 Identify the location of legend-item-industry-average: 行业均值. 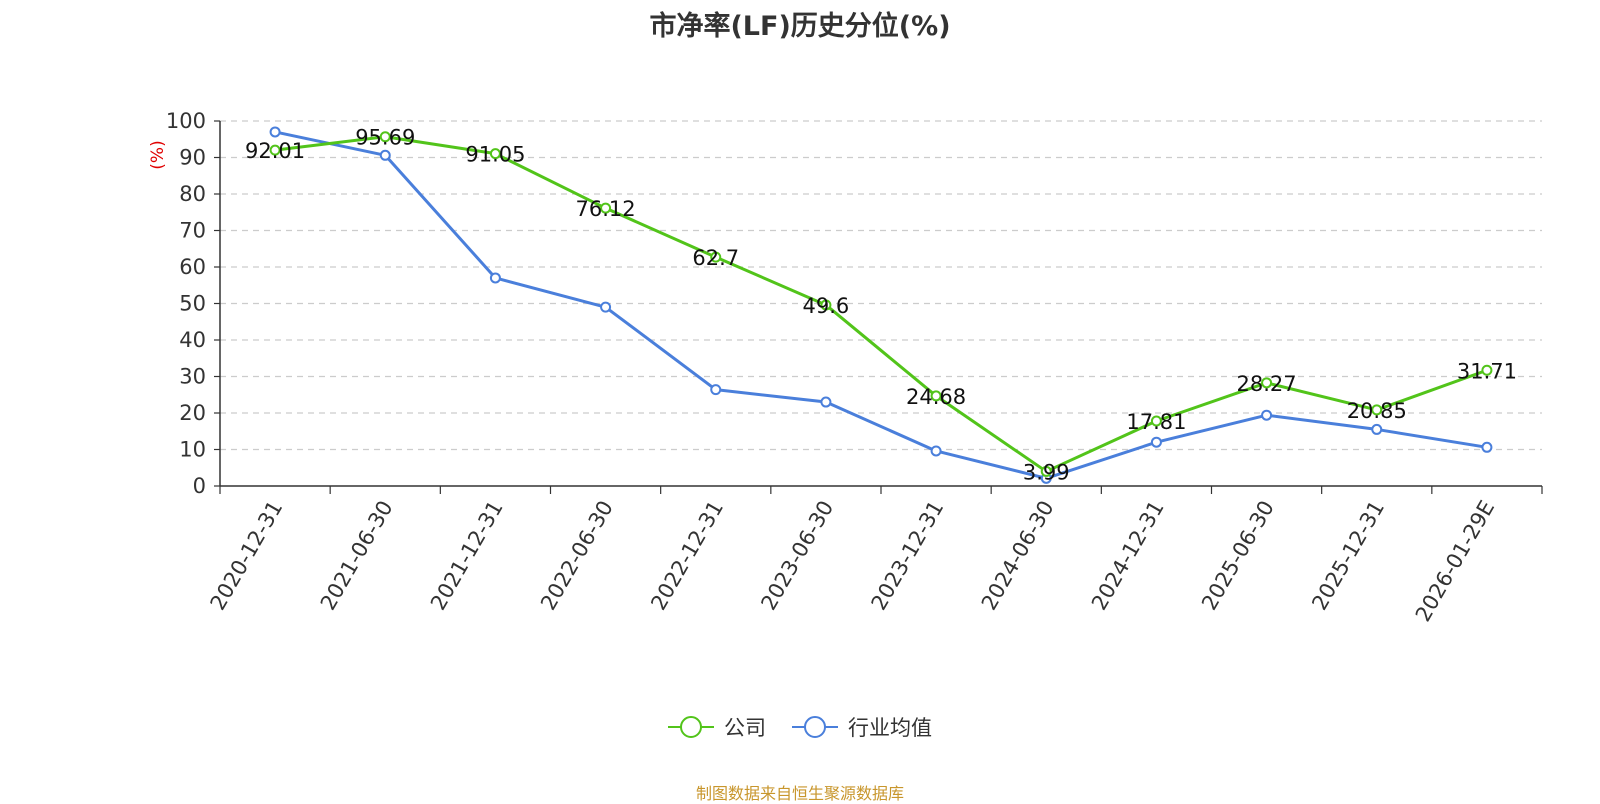
(862, 727).